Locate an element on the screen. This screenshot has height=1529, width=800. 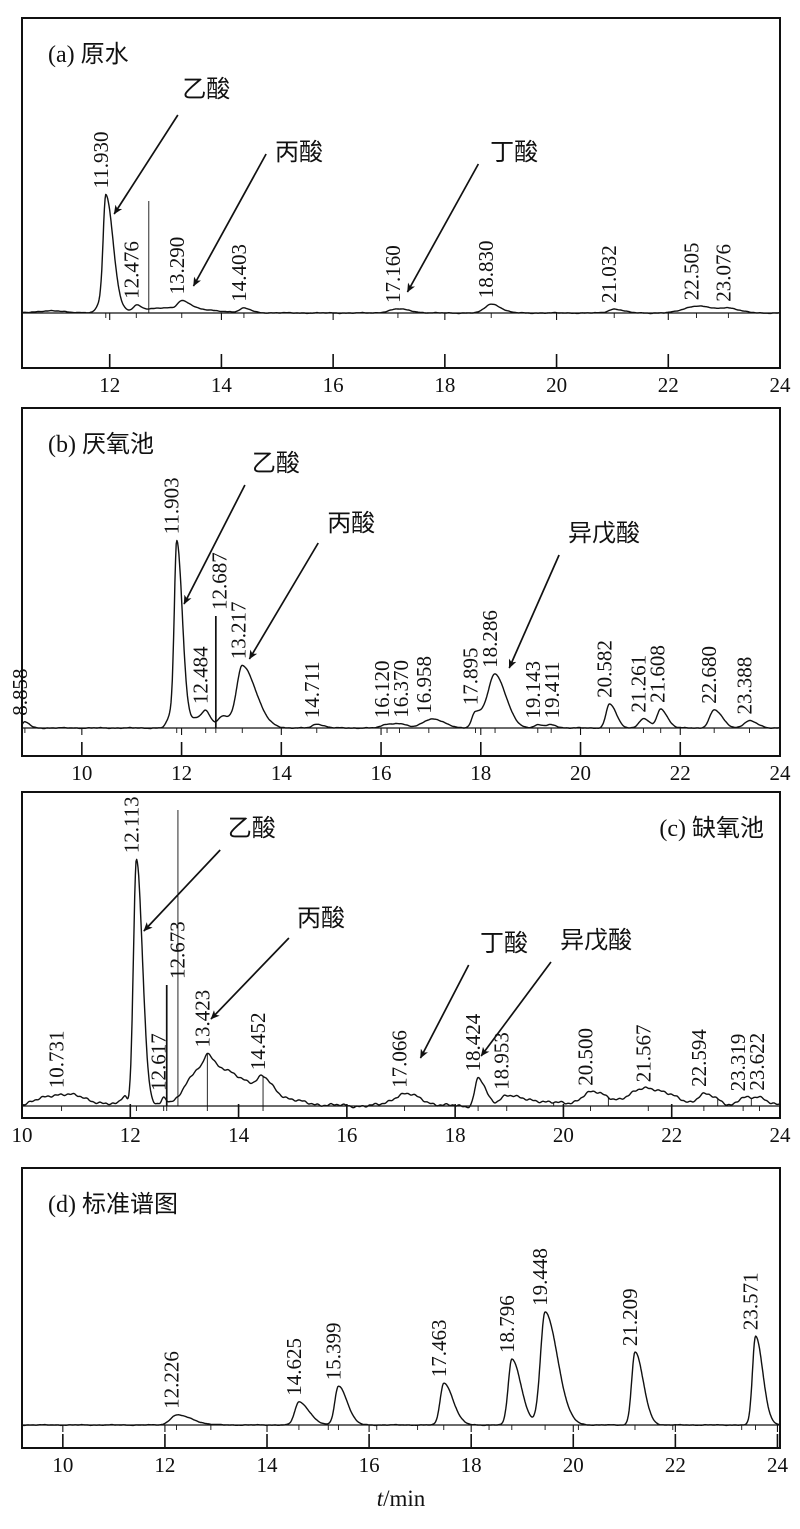
peak-rt-label: 19.411 is located at coordinates (552, 690).